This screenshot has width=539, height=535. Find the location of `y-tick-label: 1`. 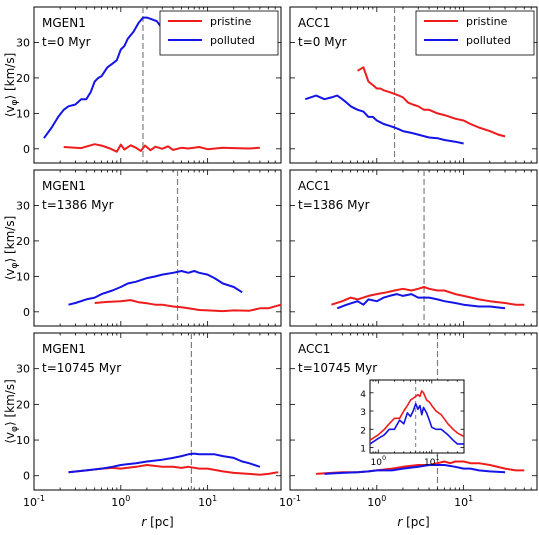

y-tick-label: 1 is located at coordinates (363, 450).